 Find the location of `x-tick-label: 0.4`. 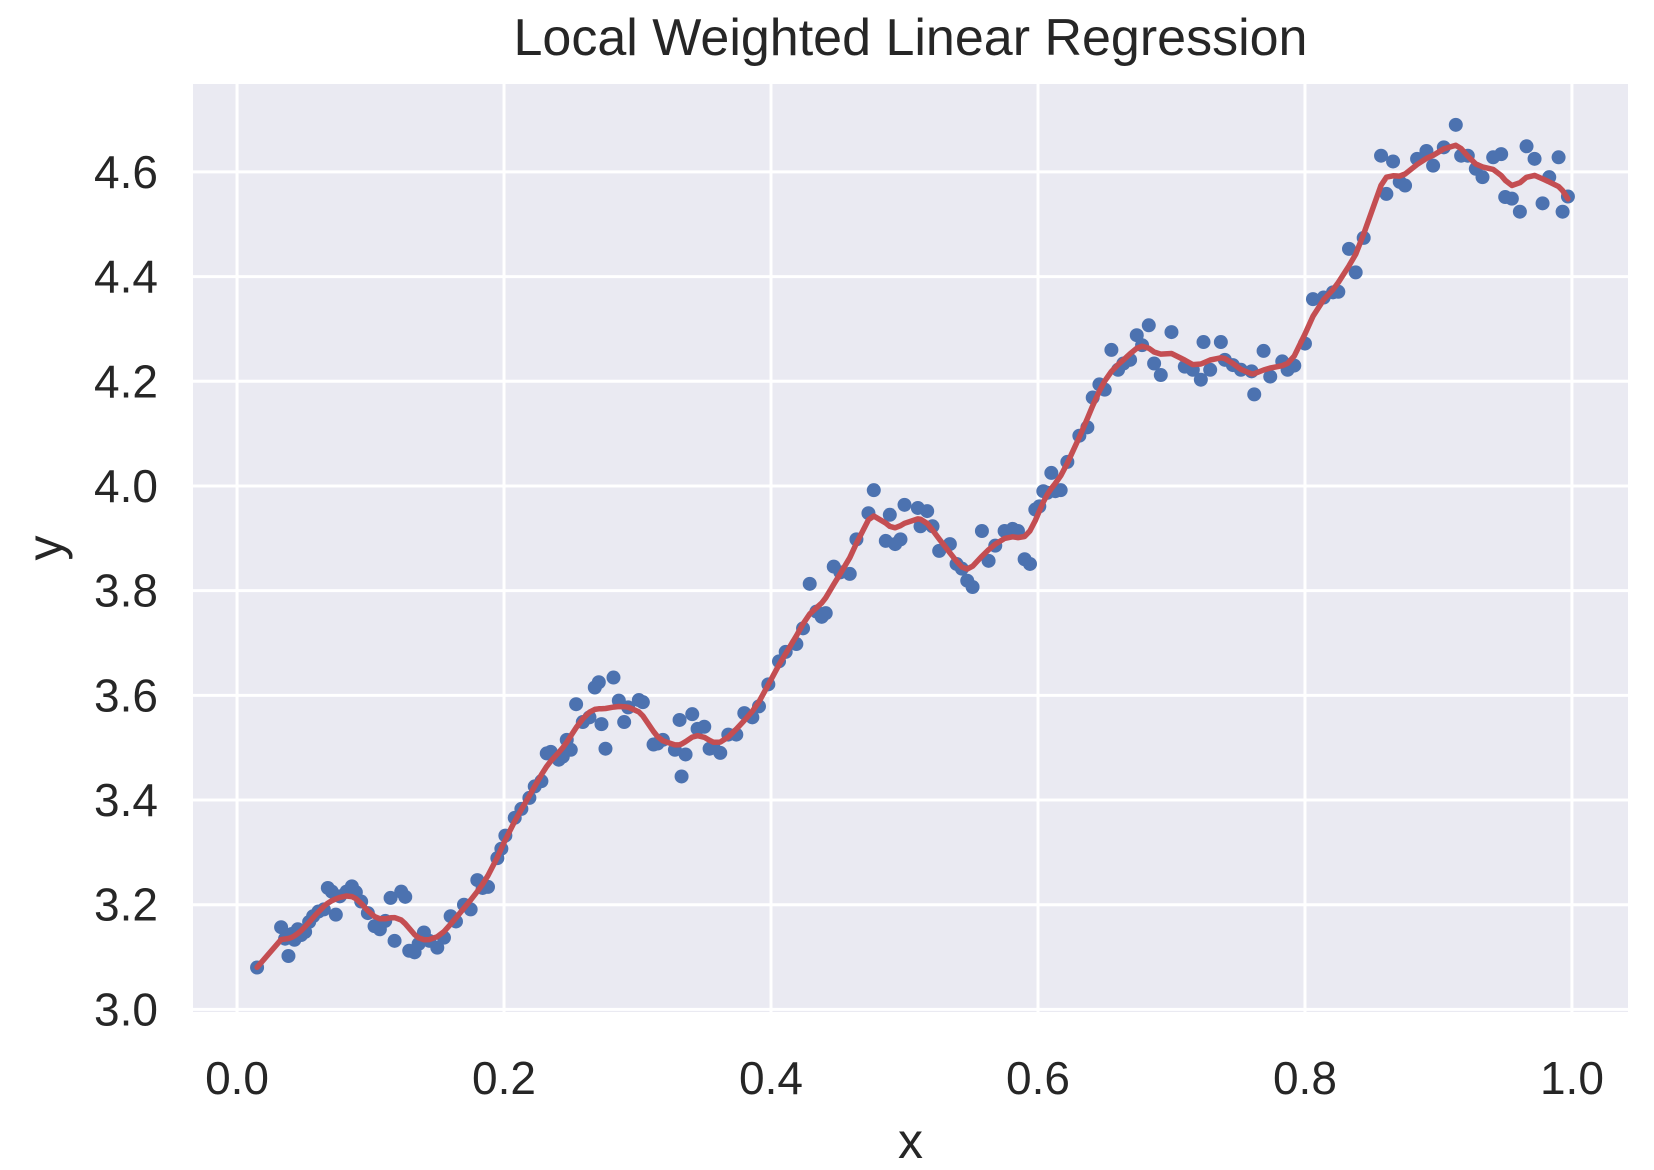

x-tick-label: 0.4 is located at coordinates (771, 1078).